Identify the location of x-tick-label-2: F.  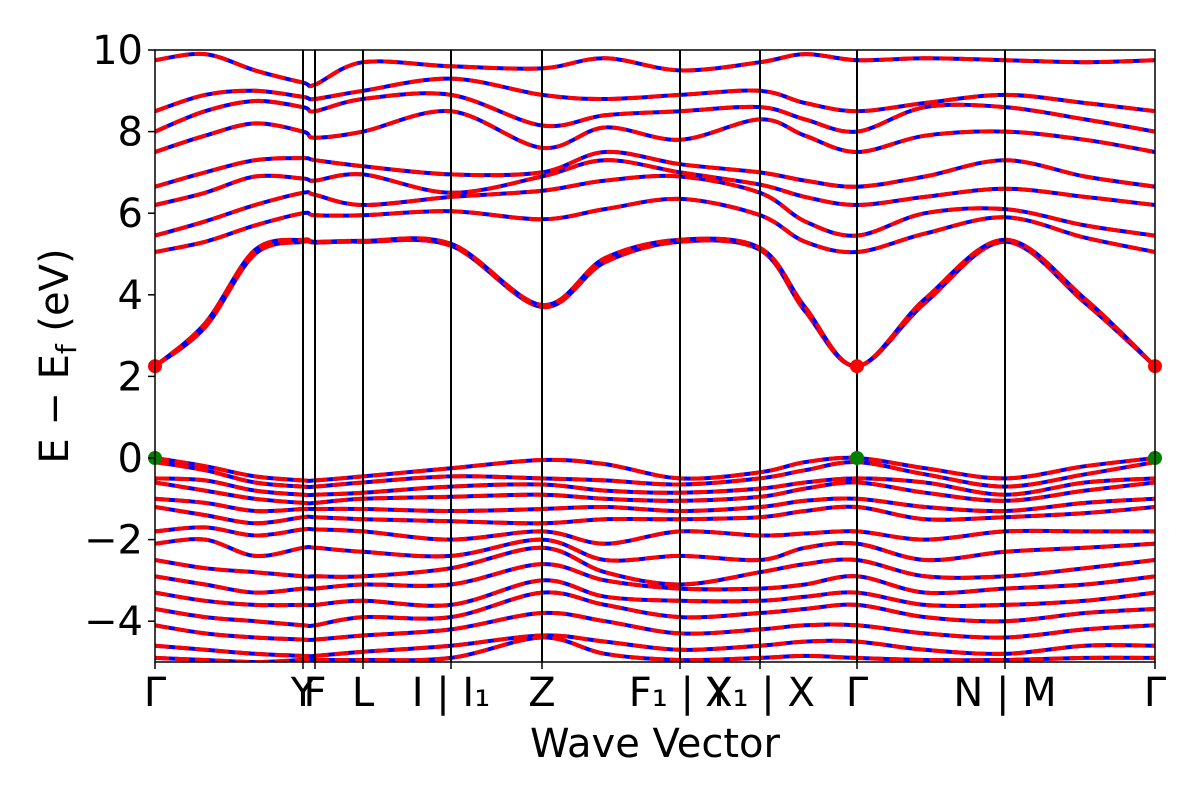
(314, 693).